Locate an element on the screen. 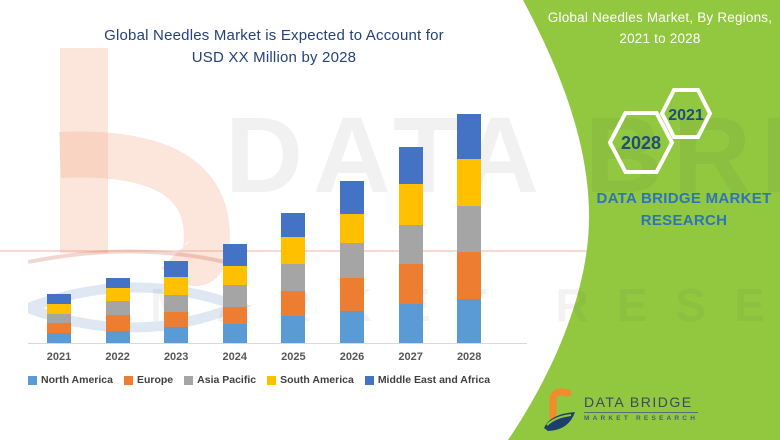 The height and width of the screenshot is (440, 780). x-axis-tick-label: 2026 is located at coordinates (352, 357).